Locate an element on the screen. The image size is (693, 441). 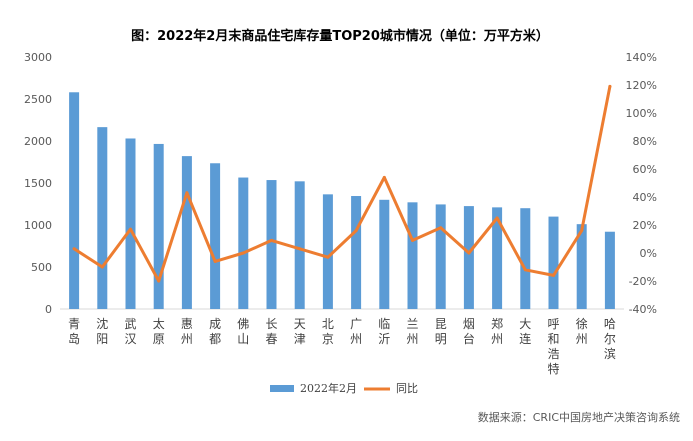
left-tick-label: 500 is located at coordinates (41, 267).